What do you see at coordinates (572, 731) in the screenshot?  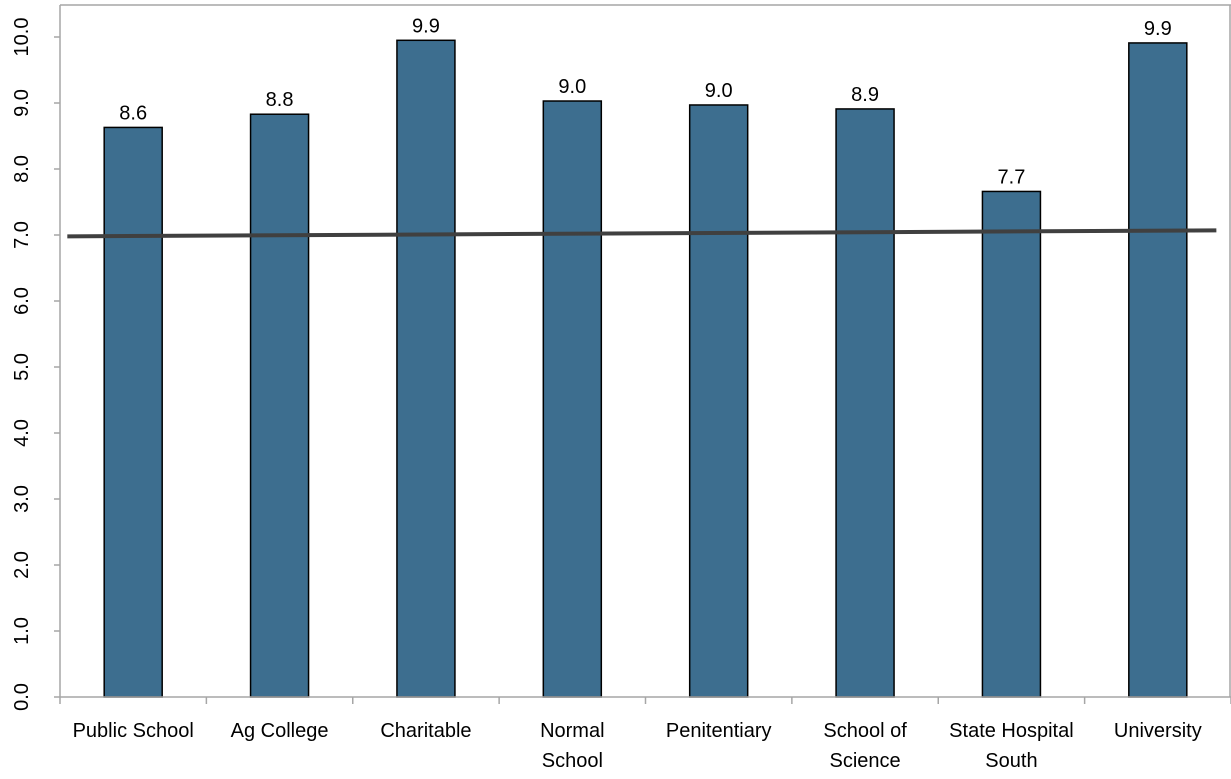 I see `category-label-line: Normal` at bounding box center [572, 731].